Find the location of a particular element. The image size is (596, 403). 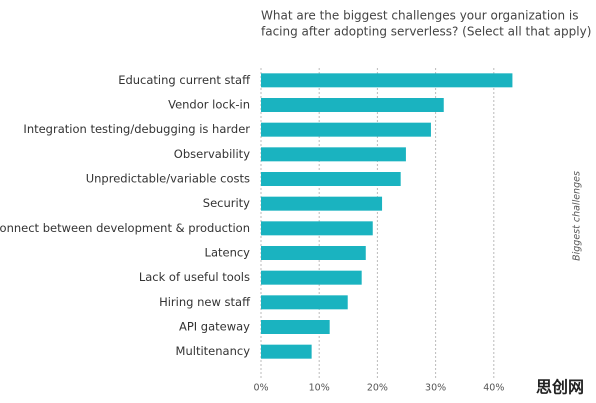

watermark: 思创网 is located at coordinates (560, 387).